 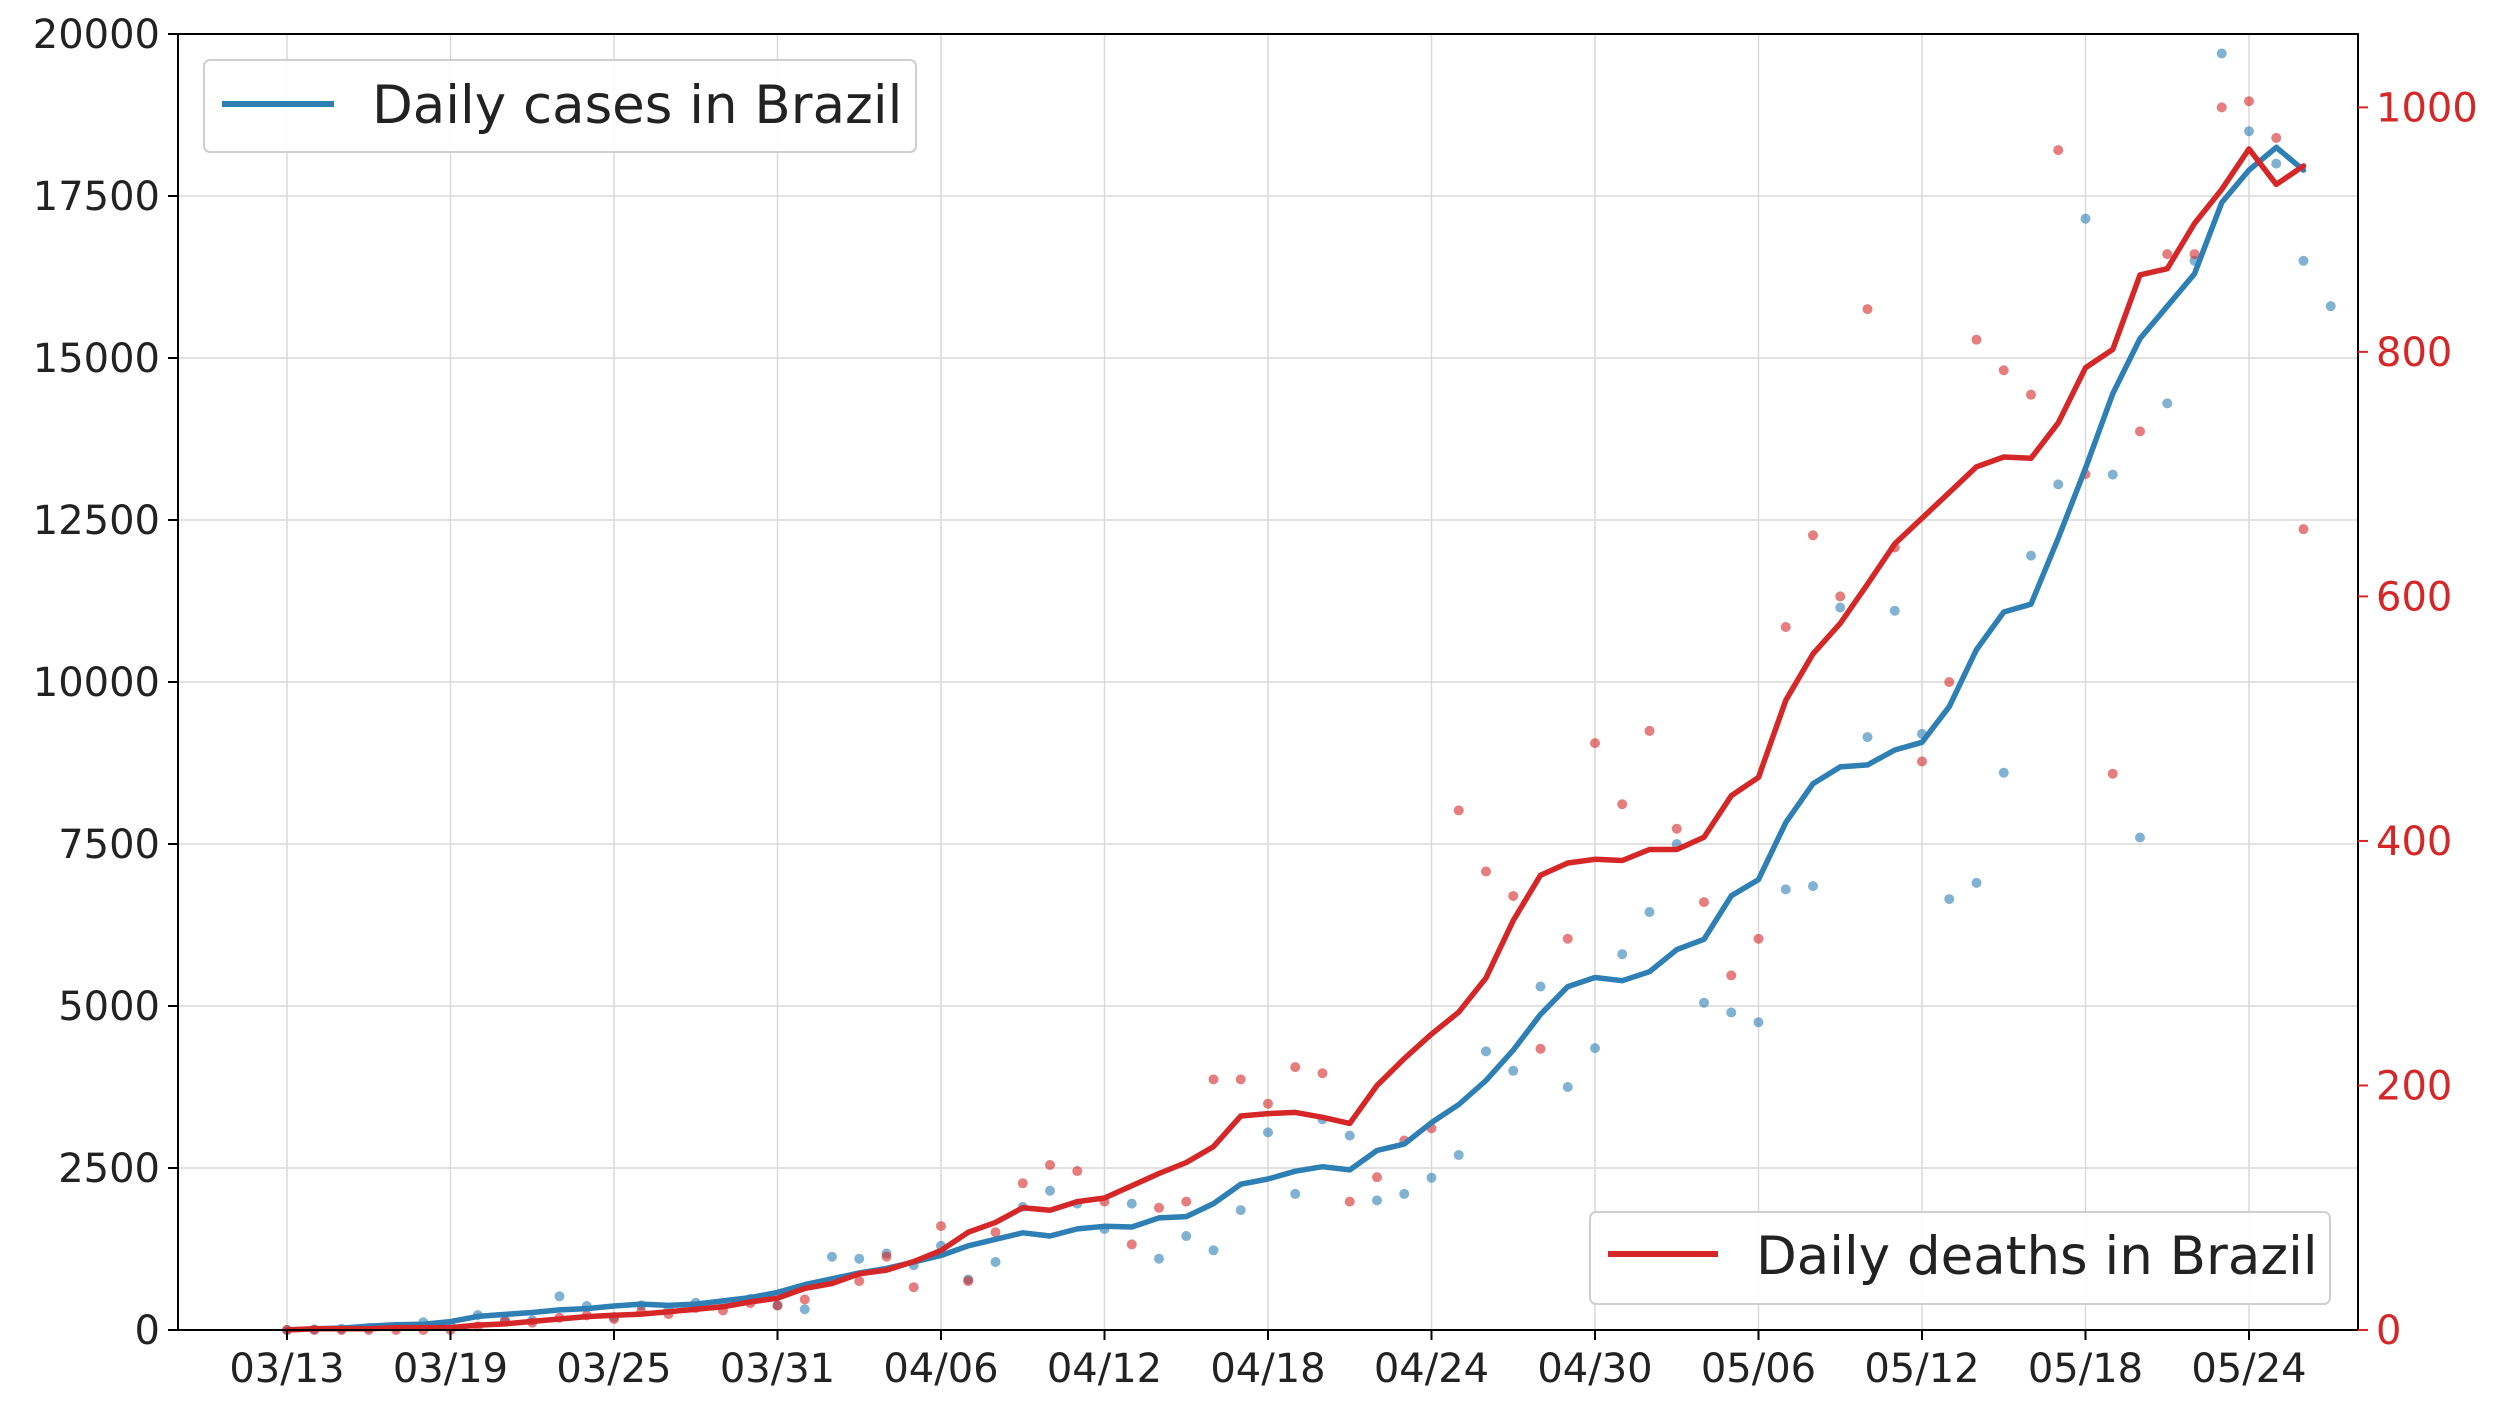 I want to click on legend-deaths: Daily deaths in Brazil, so click(x=1960, y=1258).